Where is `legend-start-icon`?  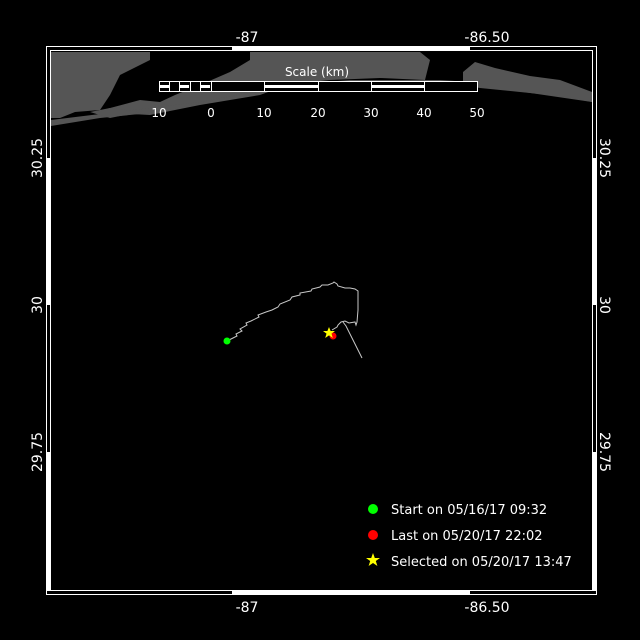 legend-start-icon is located at coordinates (373, 509).